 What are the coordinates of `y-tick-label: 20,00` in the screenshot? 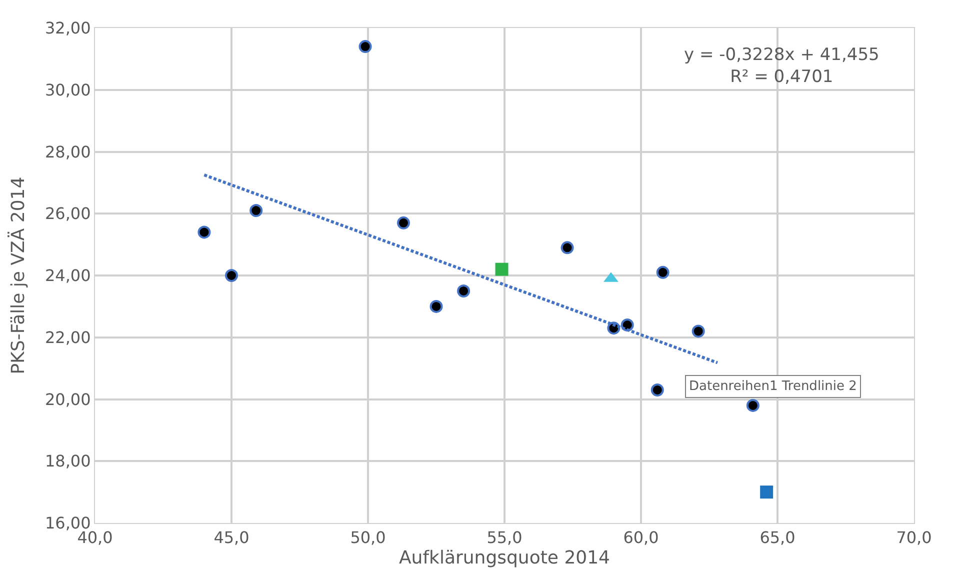 It's located at (67, 399).